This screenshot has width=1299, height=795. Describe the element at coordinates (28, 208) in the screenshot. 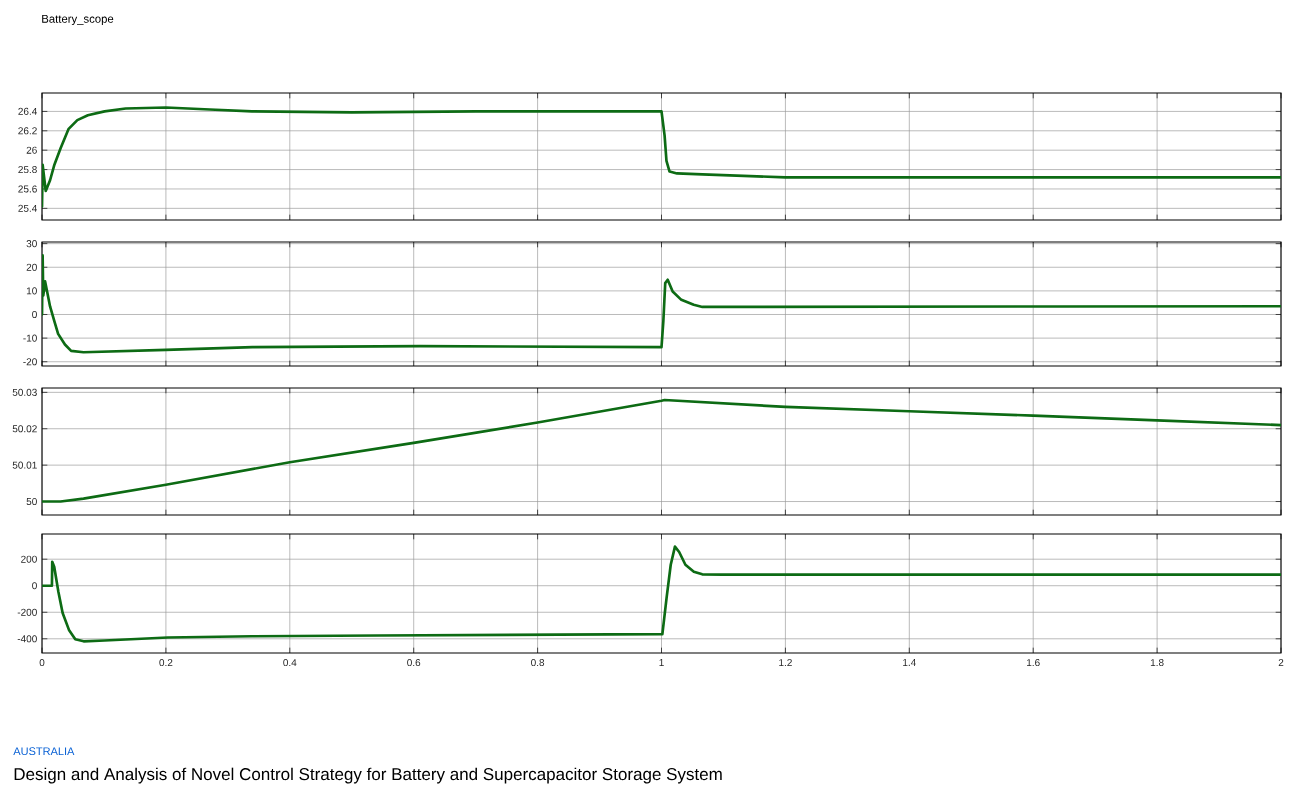

I see `y-tick-label: 25.4` at that location.